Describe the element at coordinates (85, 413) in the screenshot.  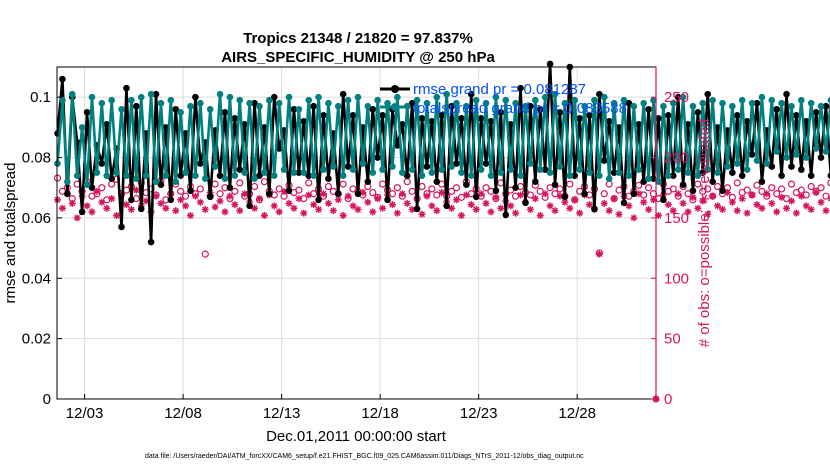
I see `x-tick-label: 12/03` at that location.